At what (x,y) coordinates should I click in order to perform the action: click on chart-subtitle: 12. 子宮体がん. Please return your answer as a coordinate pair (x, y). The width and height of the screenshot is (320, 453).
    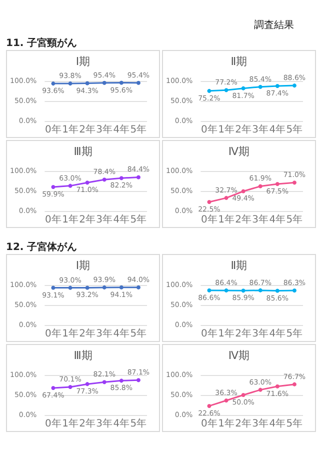
    Looking at the image, I should click on (42, 247).